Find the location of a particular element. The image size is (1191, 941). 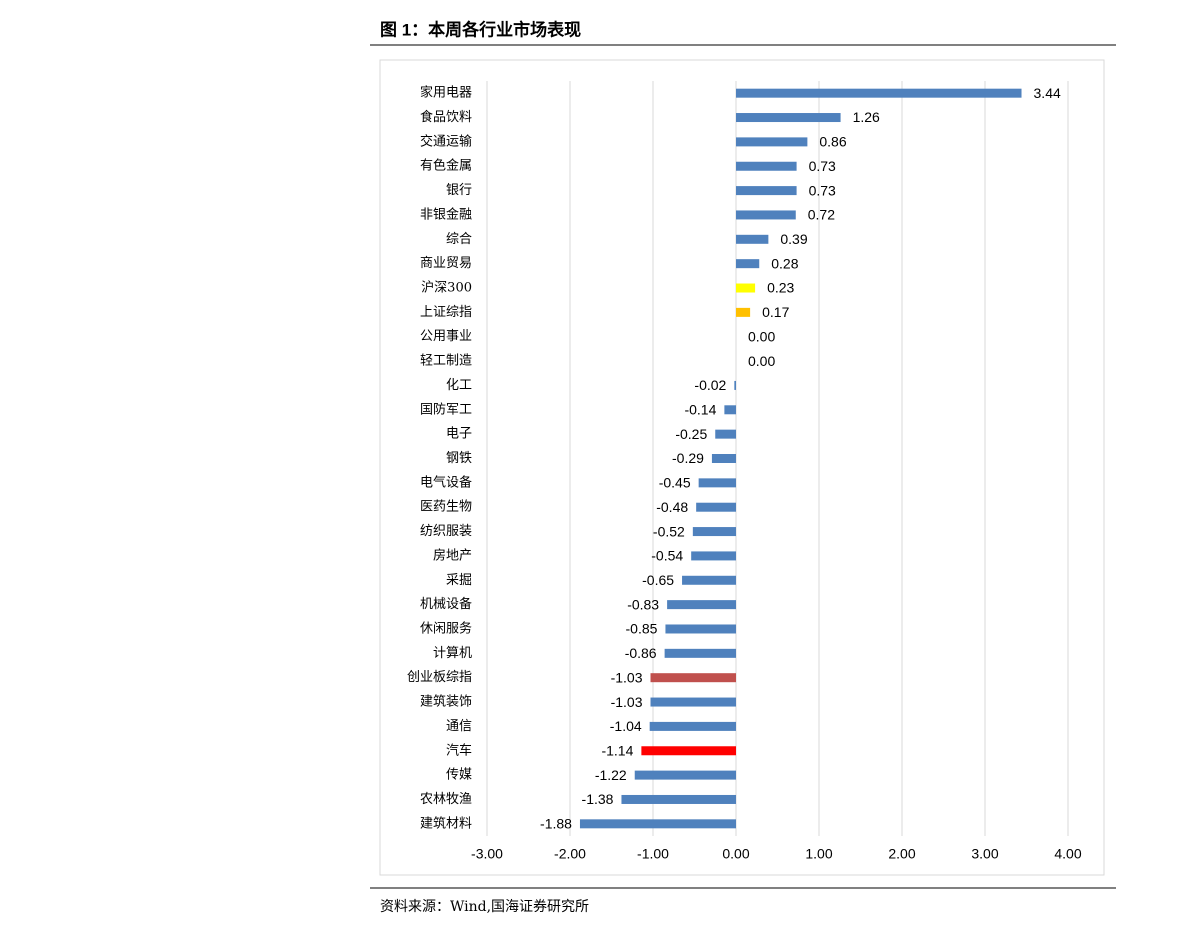

y-tick-label: 房地产 is located at coordinates (452, 555).